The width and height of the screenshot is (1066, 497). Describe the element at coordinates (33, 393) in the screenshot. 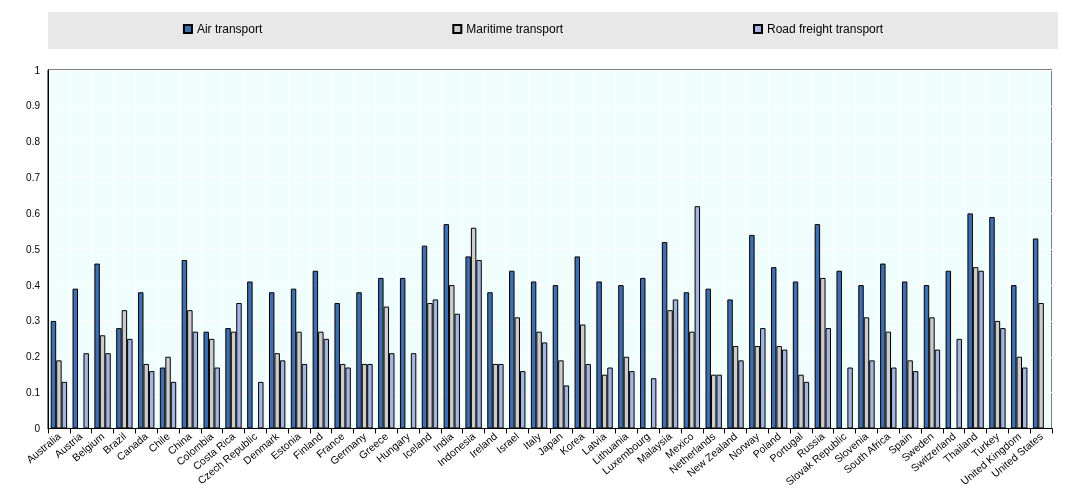

I see `y-tick-label: 0.1` at that location.